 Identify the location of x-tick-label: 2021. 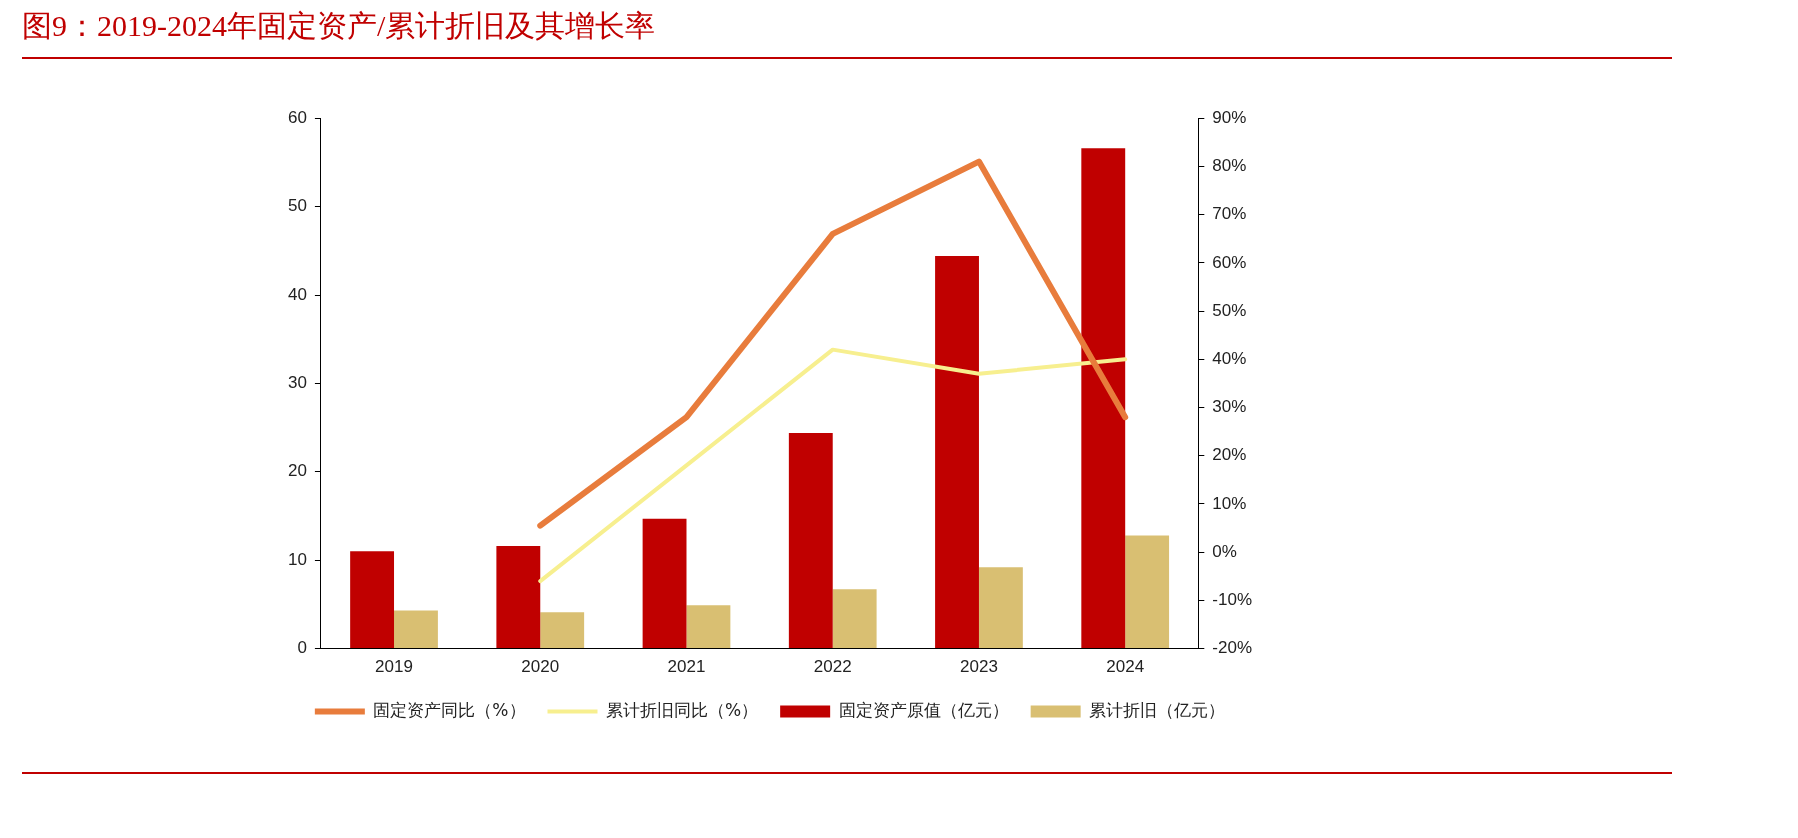
(686, 667).